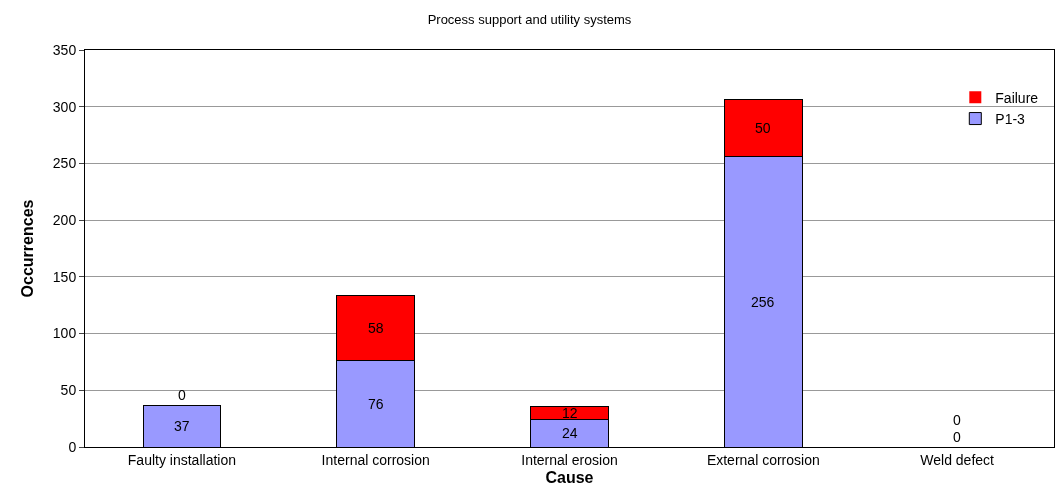 The image size is (1059, 502). I want to click on x-axis-title: Cause, so click(569, 478).